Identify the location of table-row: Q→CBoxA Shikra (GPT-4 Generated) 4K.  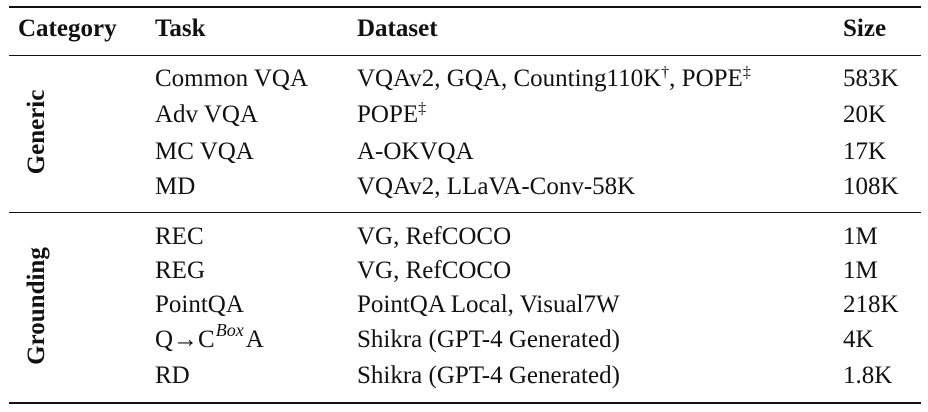
(464, 339).